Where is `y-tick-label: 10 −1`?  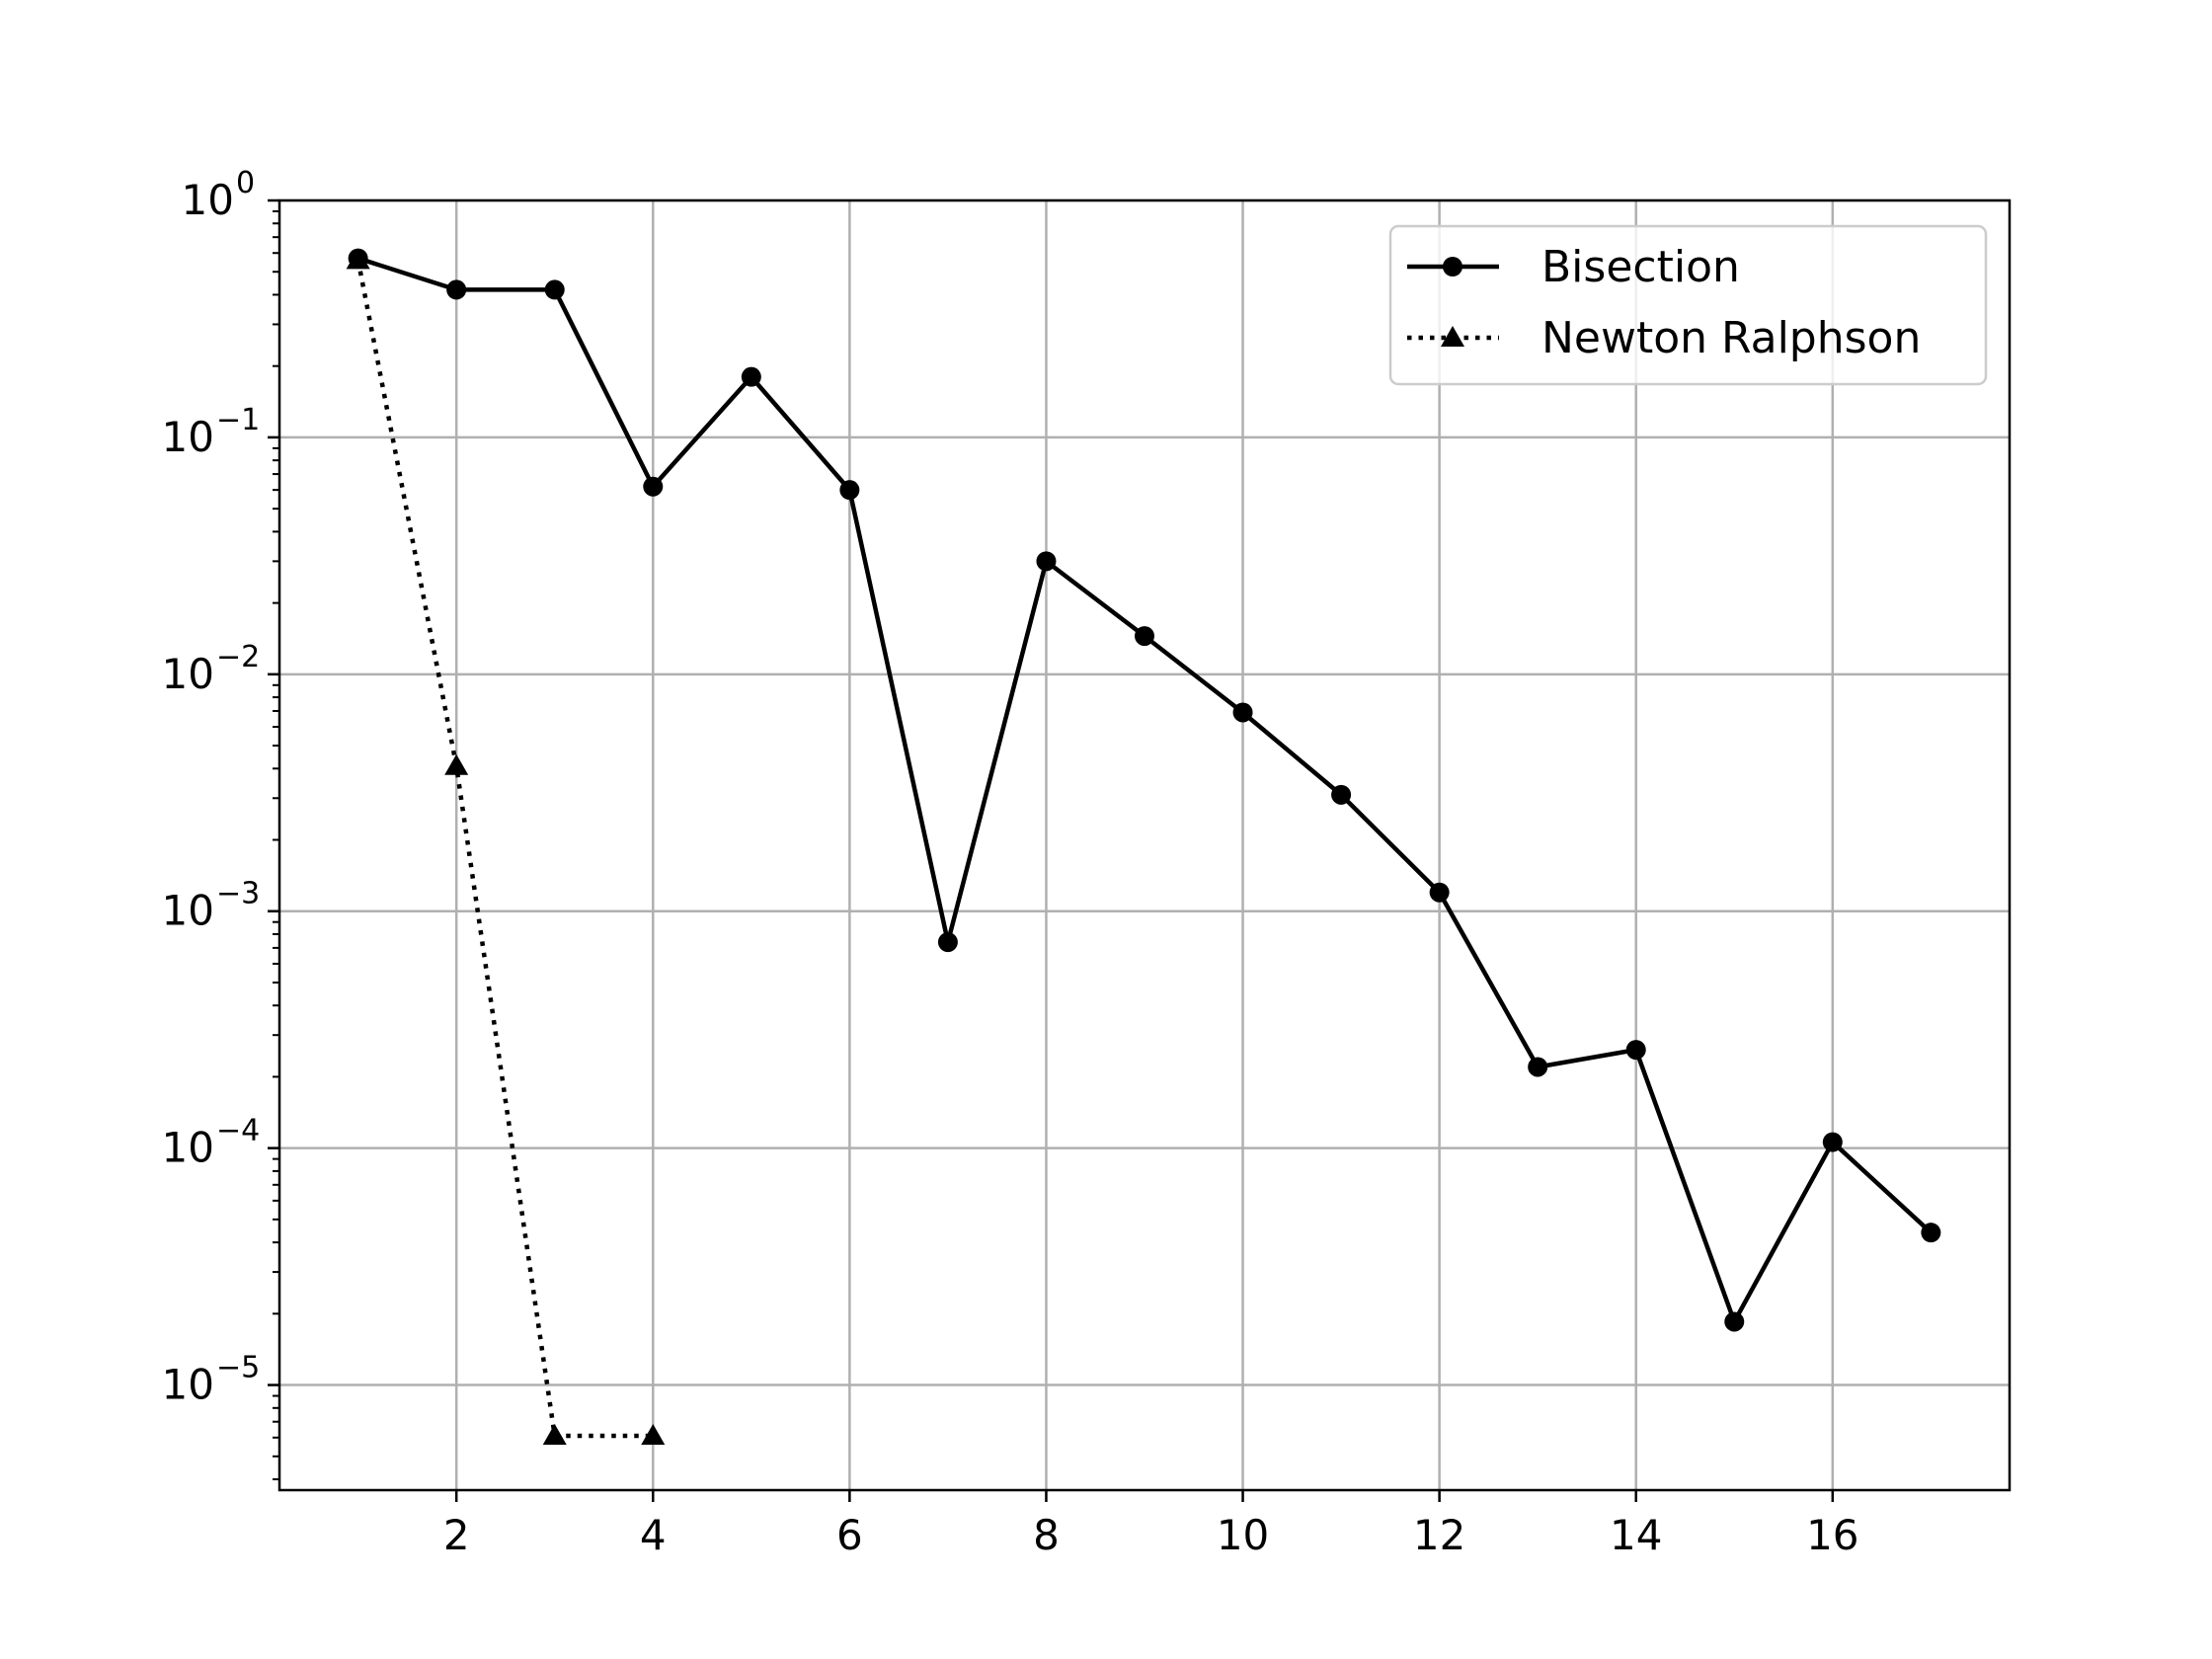 y-tick-label: 10 −1 is located at coordinates (212, 432).